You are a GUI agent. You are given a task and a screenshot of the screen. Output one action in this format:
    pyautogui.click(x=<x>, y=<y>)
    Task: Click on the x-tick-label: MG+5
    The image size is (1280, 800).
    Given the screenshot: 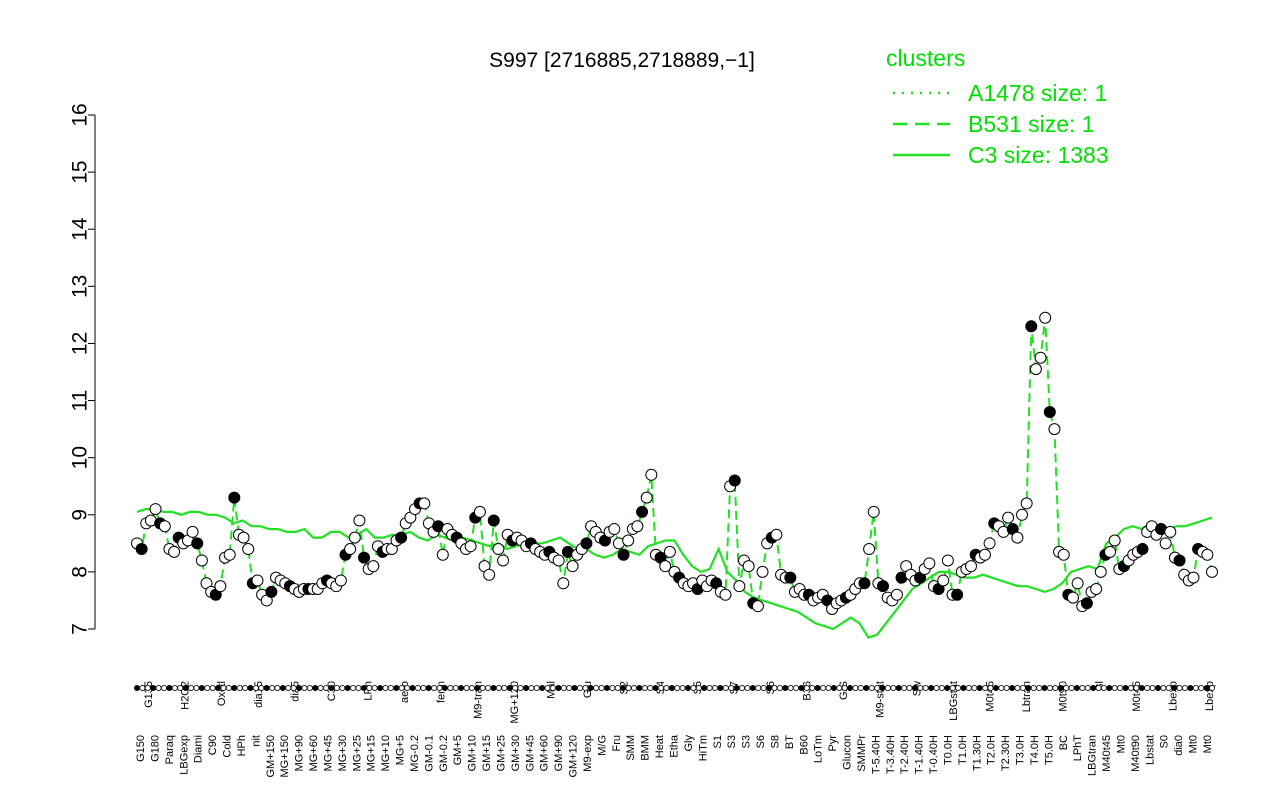 What is the action you would take?
    pyautogui.click(x=401, y=750)
    